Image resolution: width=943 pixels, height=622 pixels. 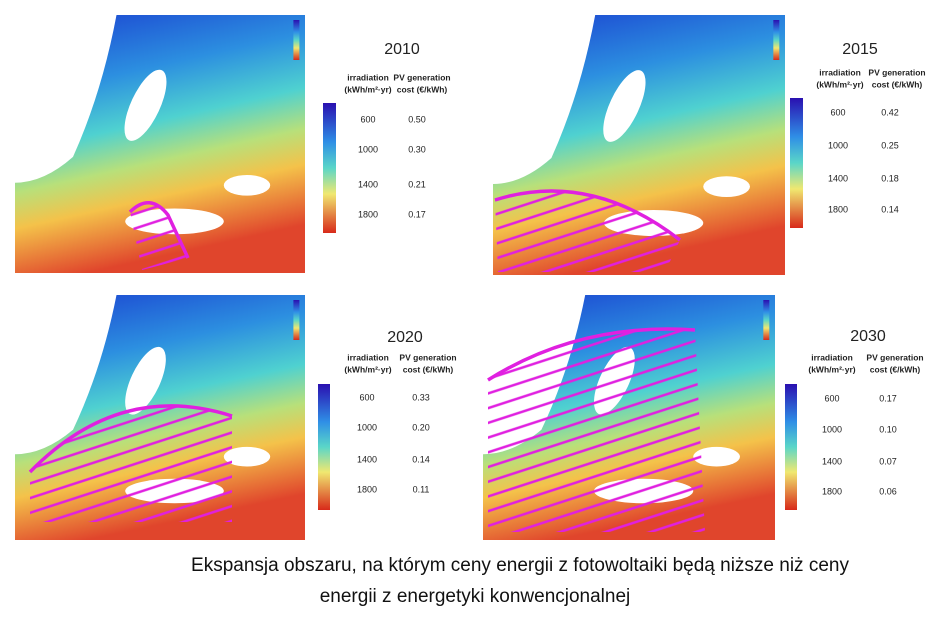 I want to click on table-cell: 0.21, so click(x=417, y=184).